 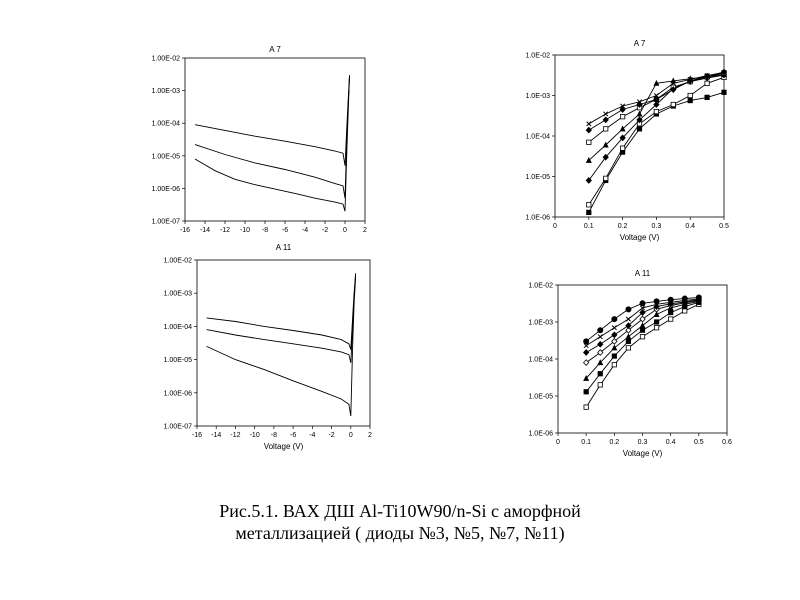 I want to click on chart-title: A 7, so click(x=640, y=43).